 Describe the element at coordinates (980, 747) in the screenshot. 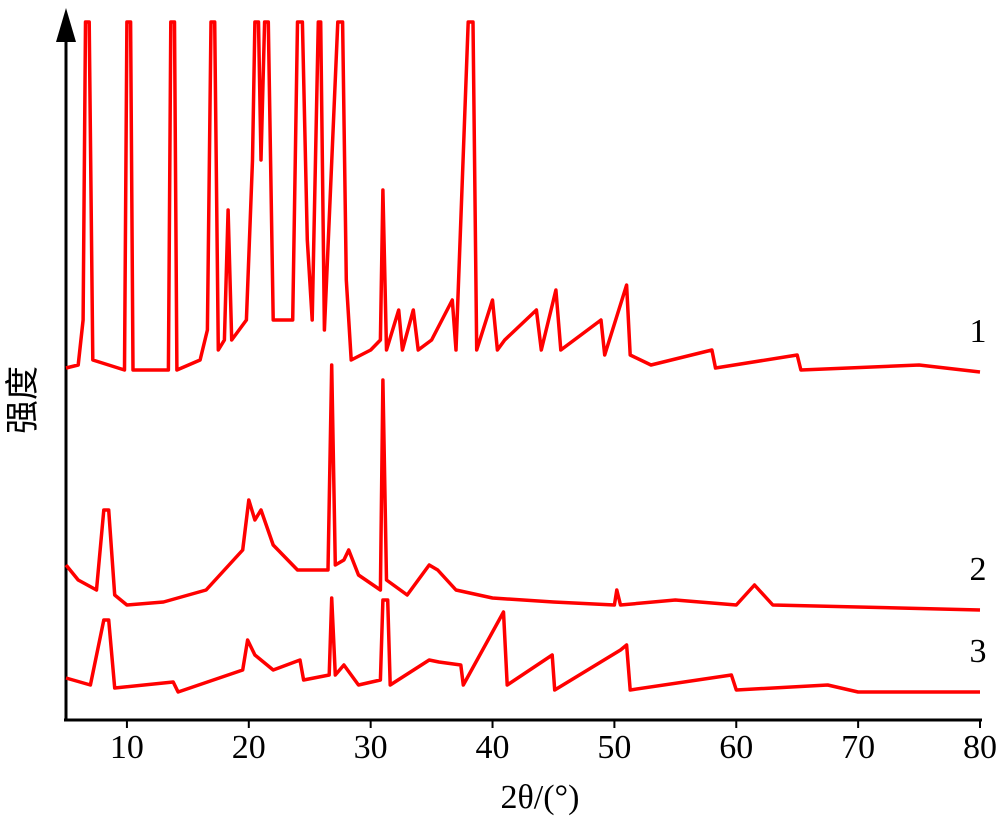

I see `x-tick-label: 80` at that location.